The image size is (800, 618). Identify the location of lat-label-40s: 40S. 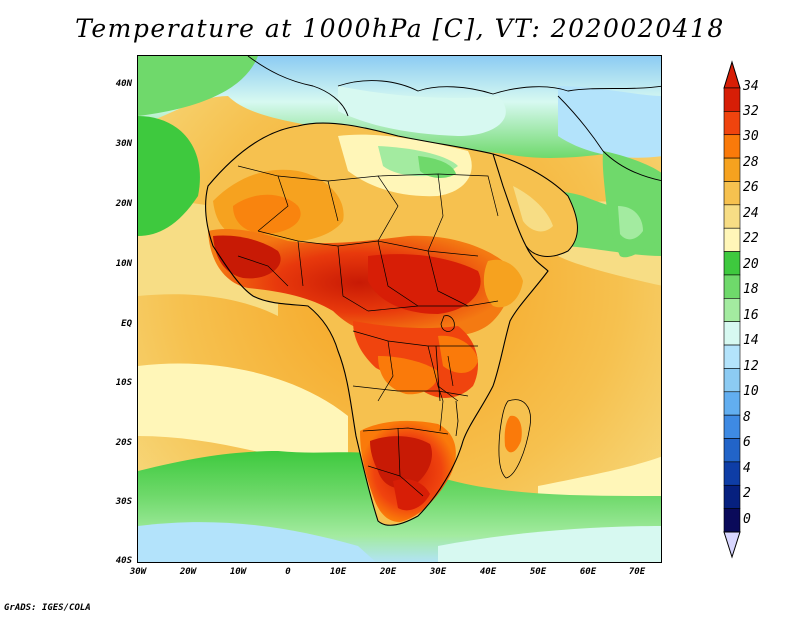
(123, 561).